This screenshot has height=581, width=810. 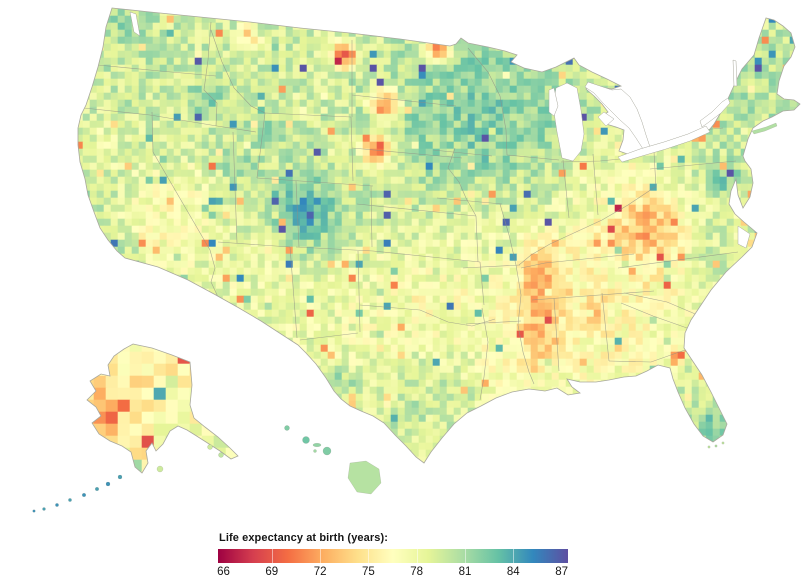 I want to click on legend-tick-label: 66, so click(x=223, y=572).